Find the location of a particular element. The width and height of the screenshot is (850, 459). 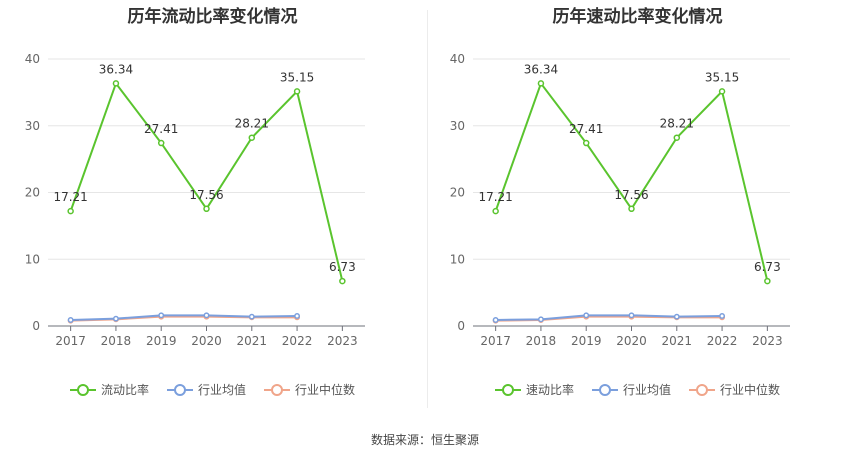

panel-divider is located at coordinates (427, 209).